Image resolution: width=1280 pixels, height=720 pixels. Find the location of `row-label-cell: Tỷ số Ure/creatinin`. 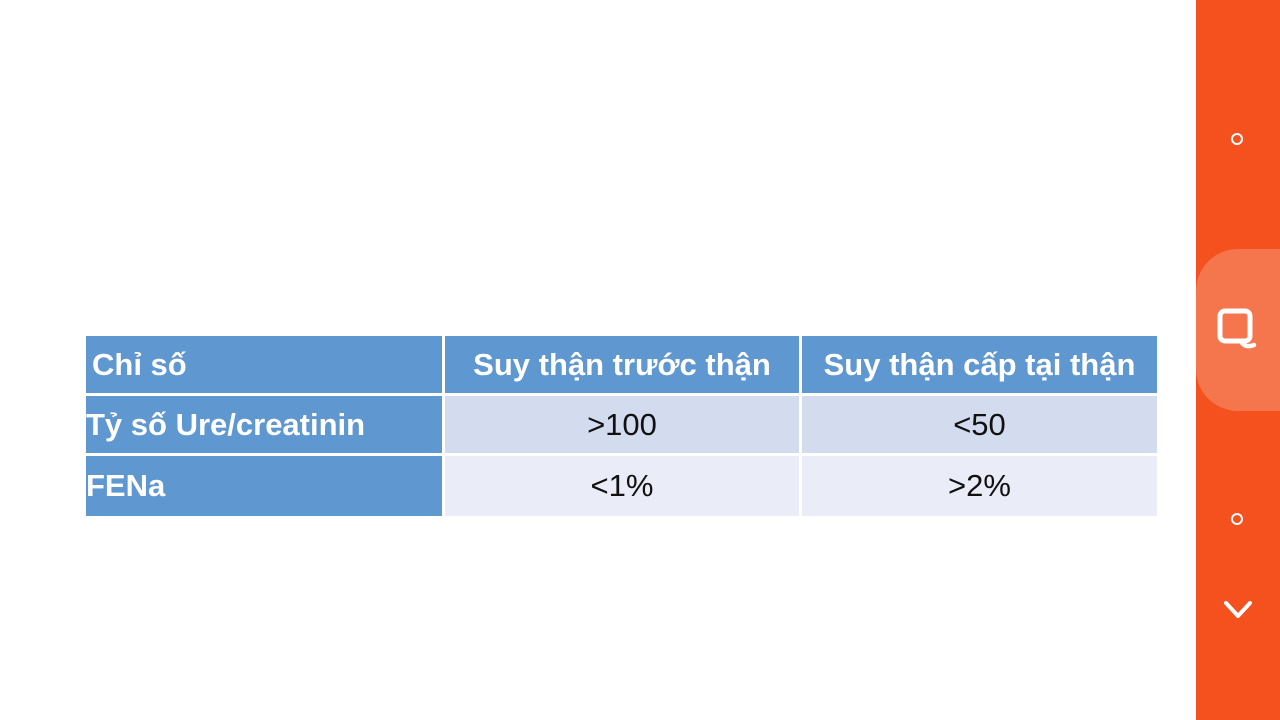

row-label-cell: Tỷ số Ure/creatinin is located at coordinates (264, 426).